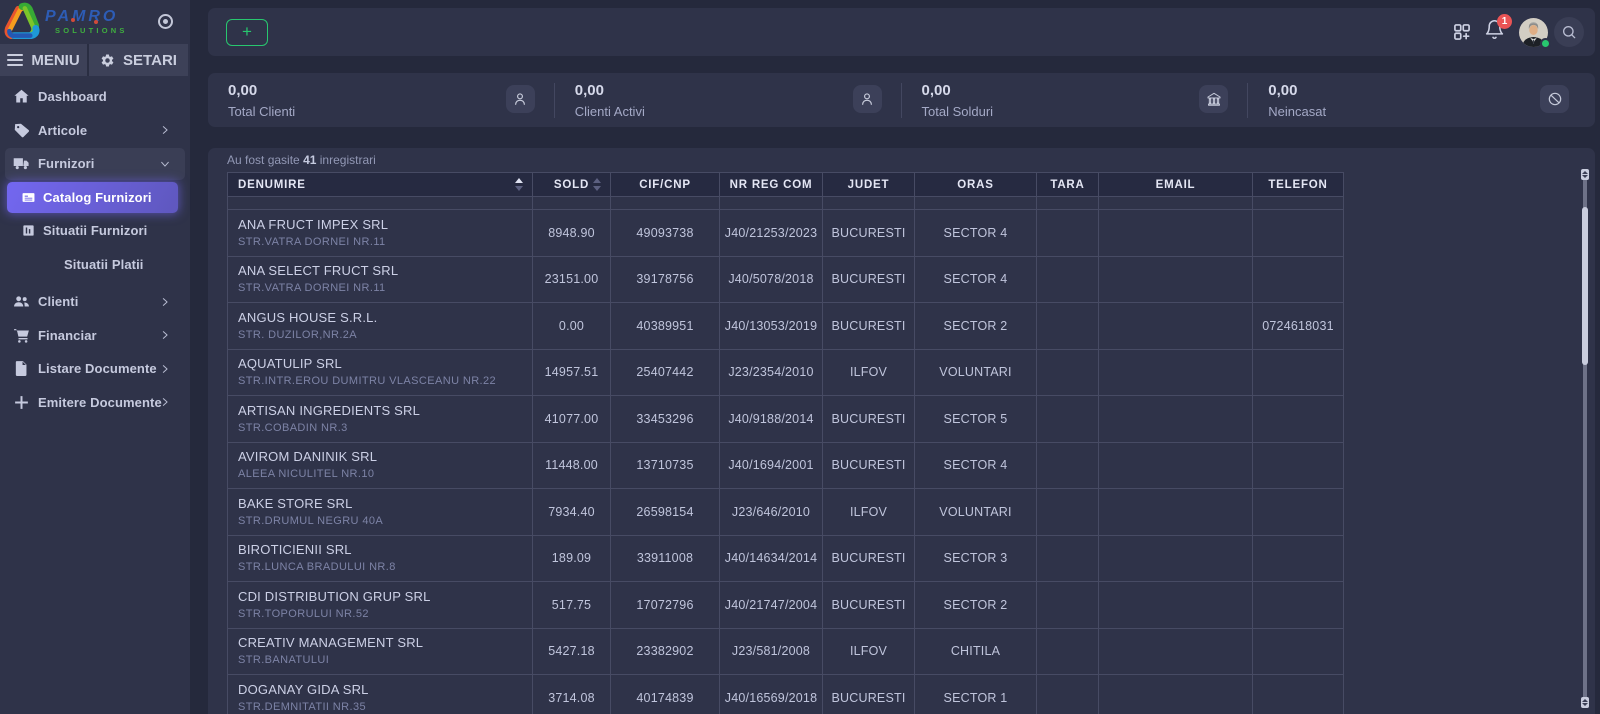 The height and width of the screenshot is (714, 1600). Describe the element at coordinates (665, 651) in the screenshot. I see `cell-cif: 23382902` at that location.